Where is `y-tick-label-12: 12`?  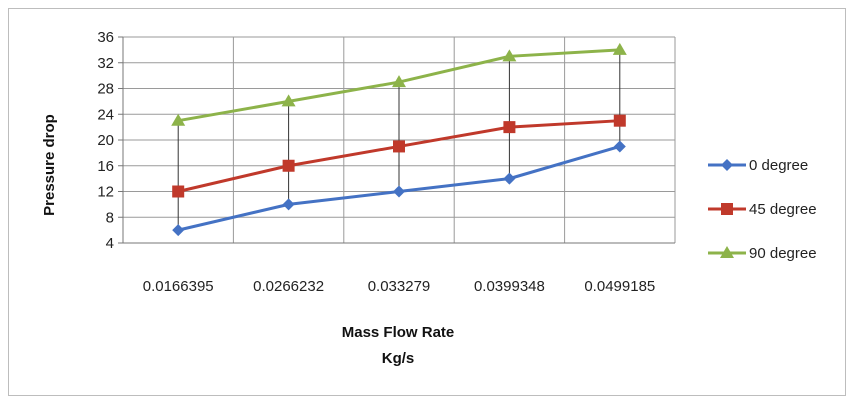
y-tick-label-12: 12 is located at coordinates (105, 192).